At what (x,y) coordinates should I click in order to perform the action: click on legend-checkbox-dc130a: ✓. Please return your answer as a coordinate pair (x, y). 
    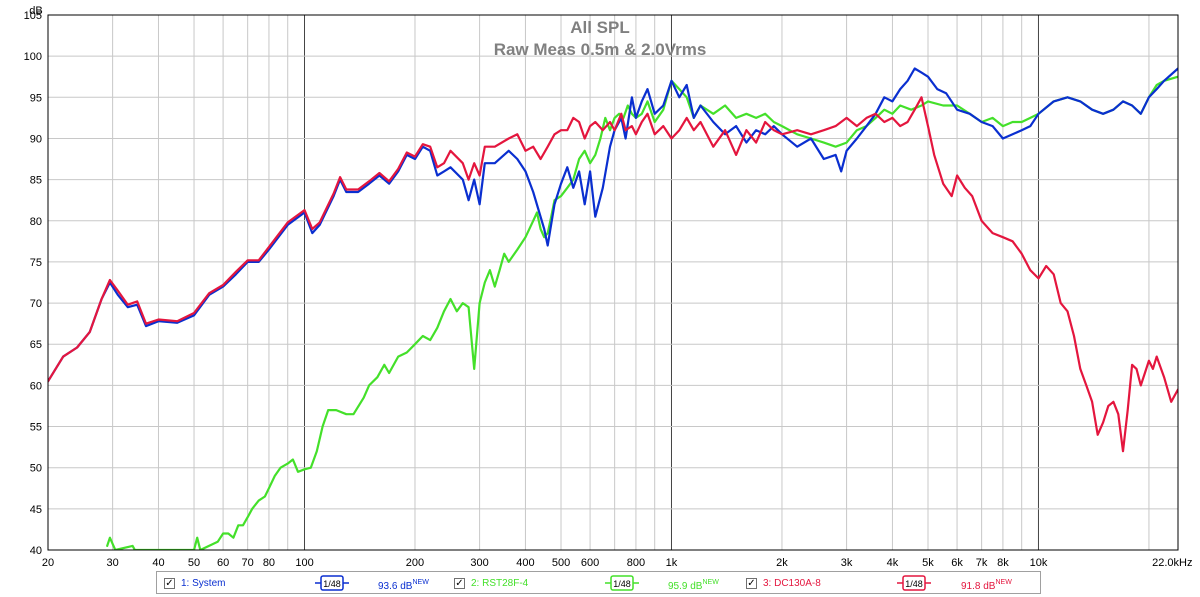
    Looking at the image, I should click on (751, 583).